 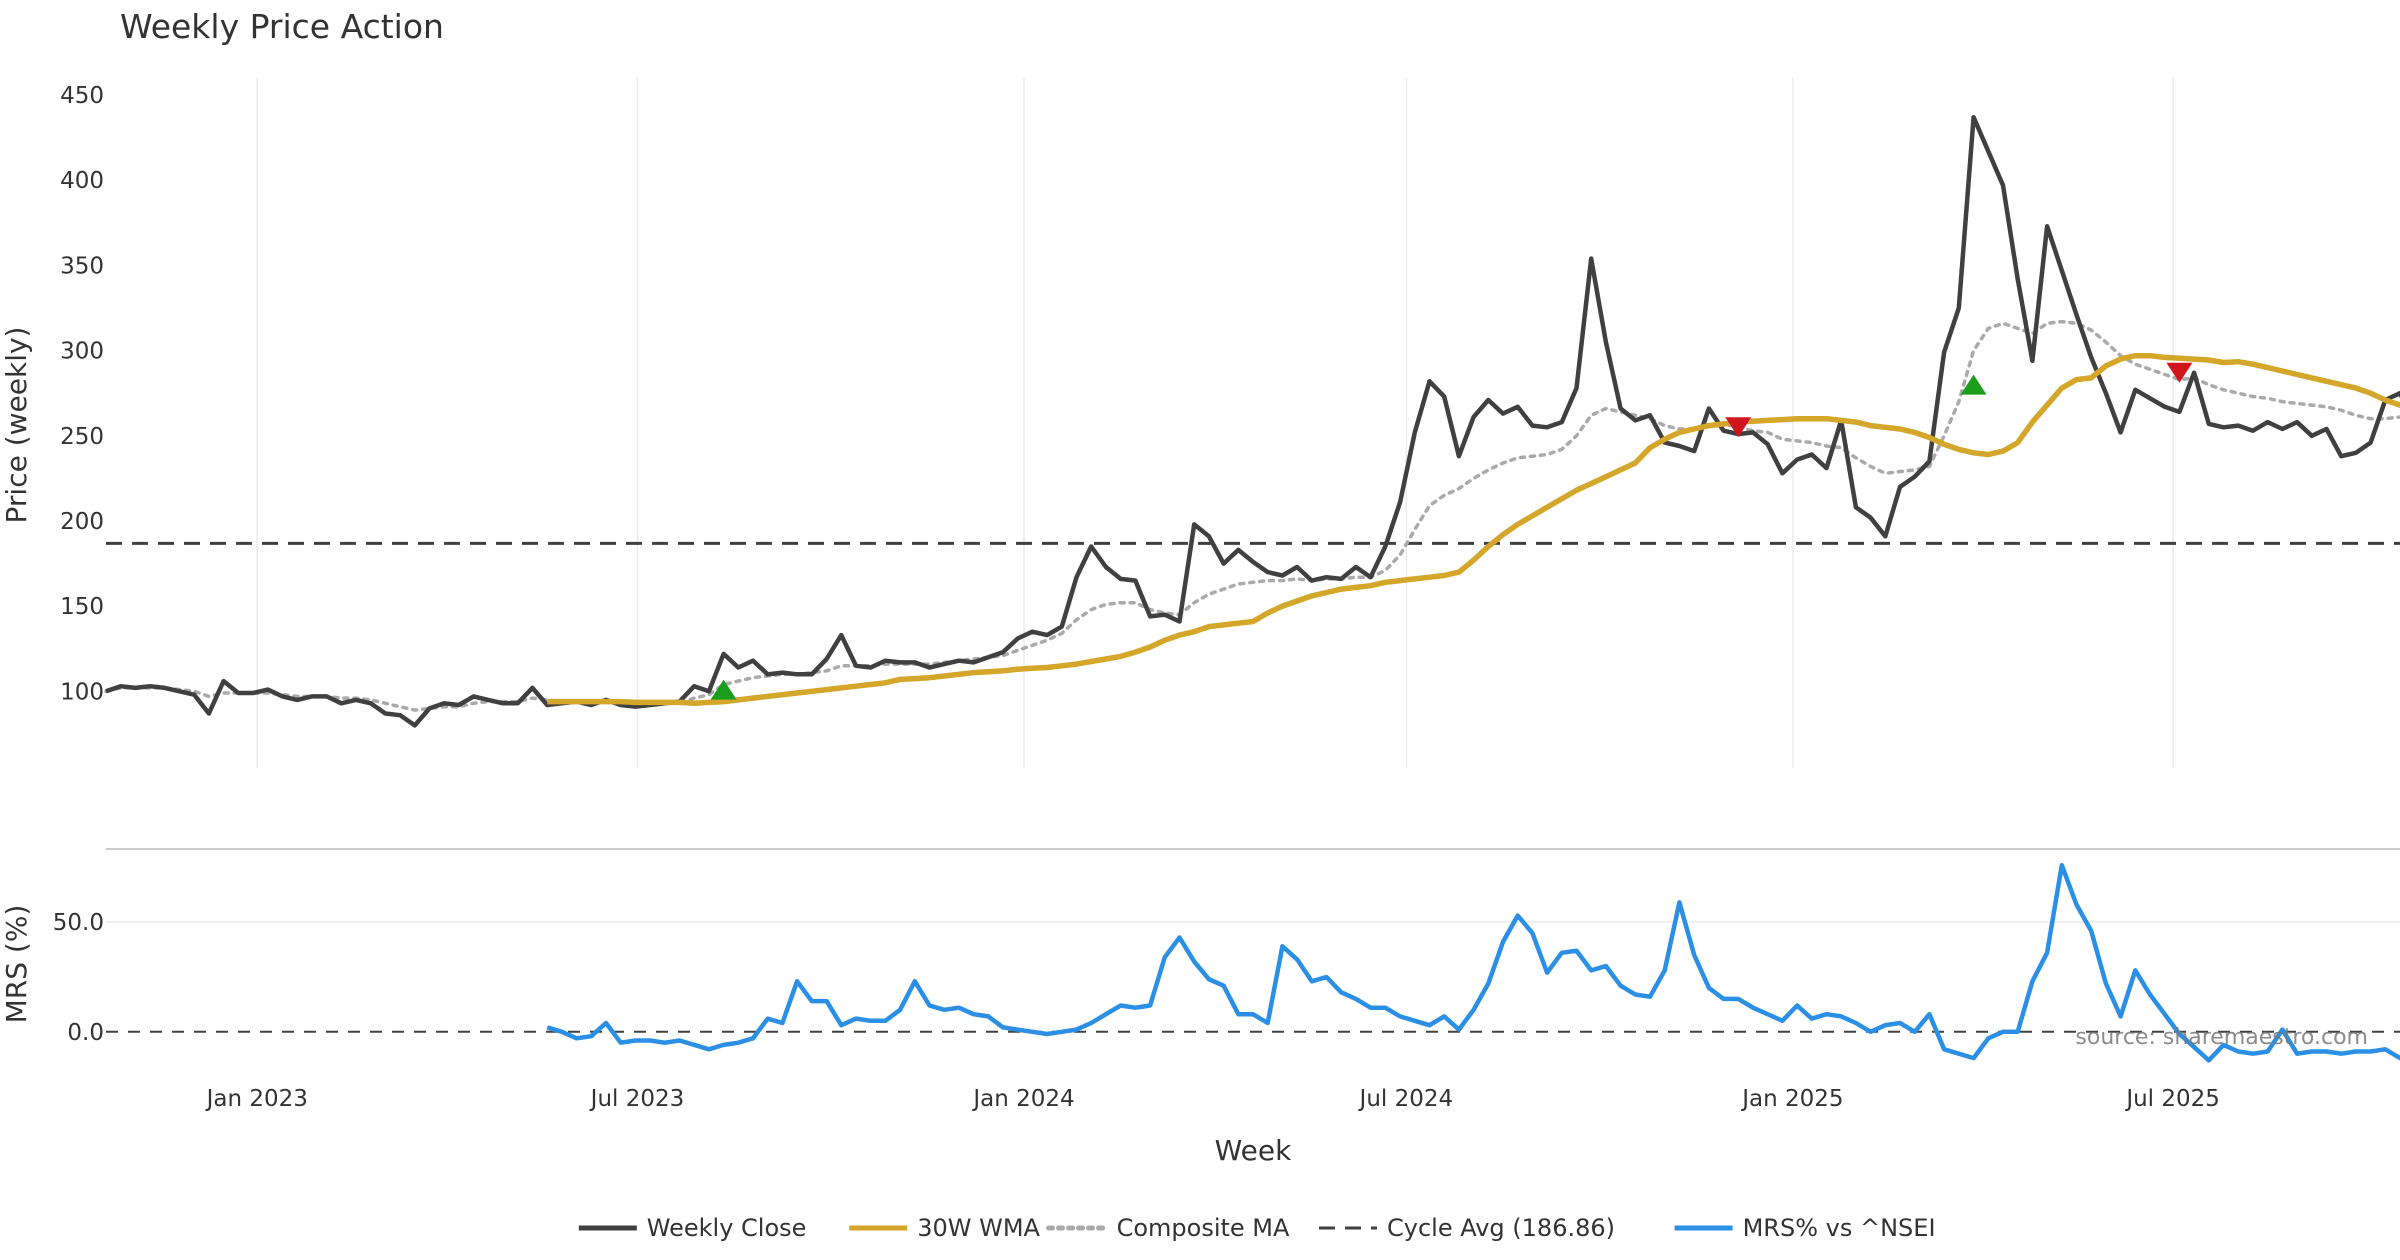 I want to click on legend-item: MRS% vs ^NSEI, so click(x=1805, y=1228).